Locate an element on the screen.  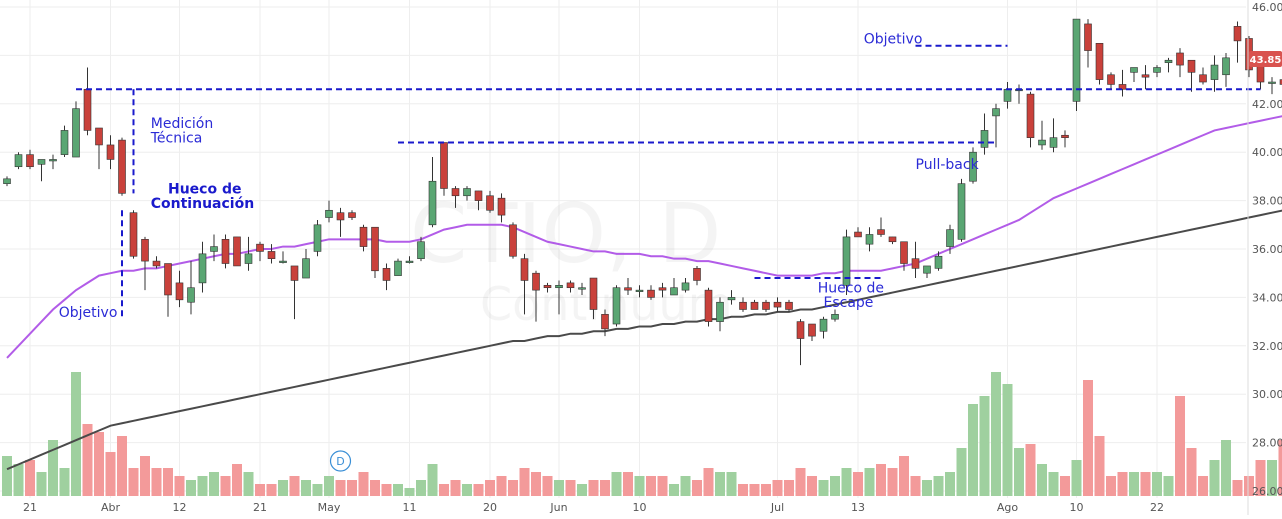
time-tick-7: Jun is located at coordinates (558, 507).